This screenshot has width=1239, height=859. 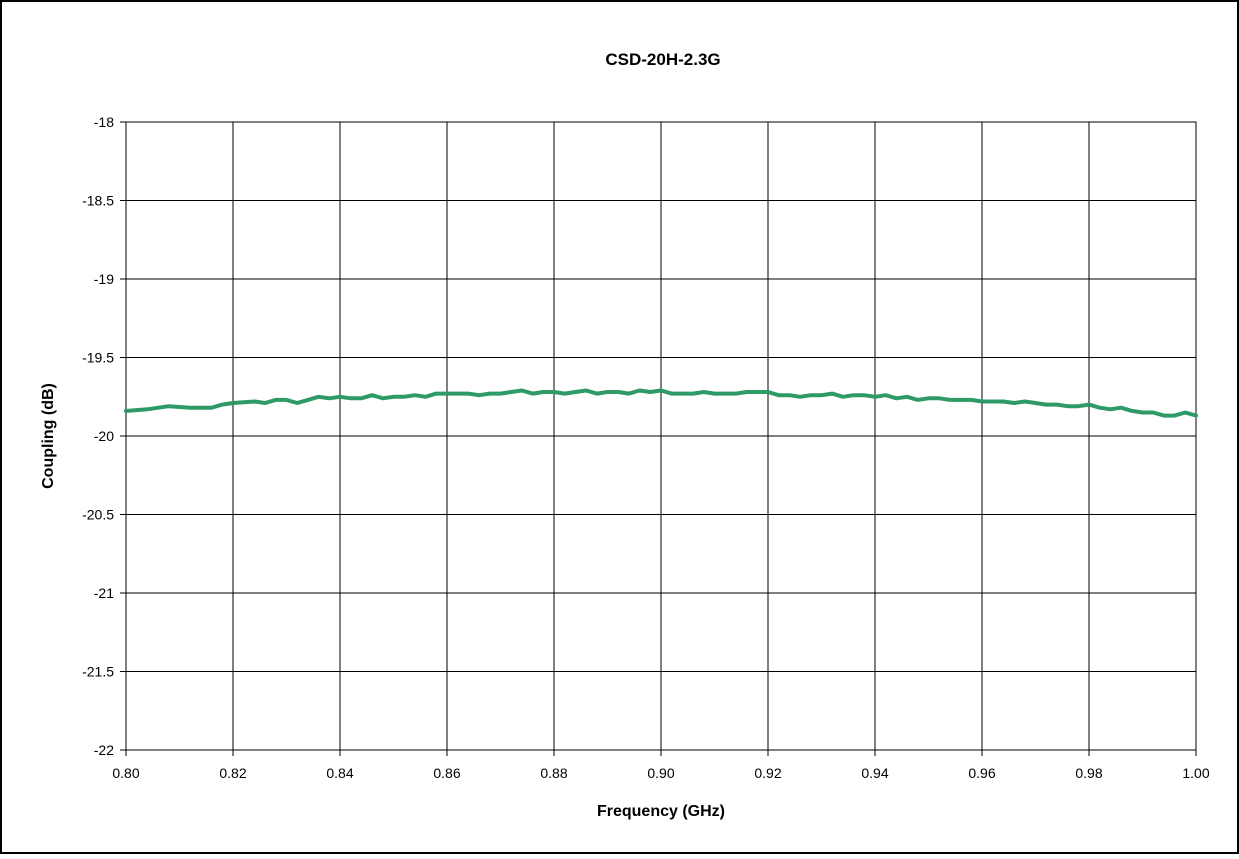 What do you see at coordinates (1088, 773) in the screenshot?
I see `x-tick-label: 0.98` at bounding box center [1088, 773].